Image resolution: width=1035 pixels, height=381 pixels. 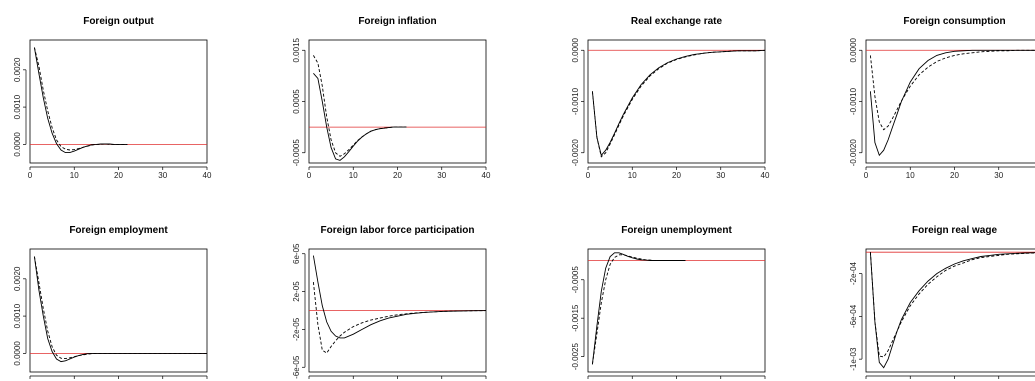 I want to click on y-tick-label: 0.0015, so click(x=296, y=49).